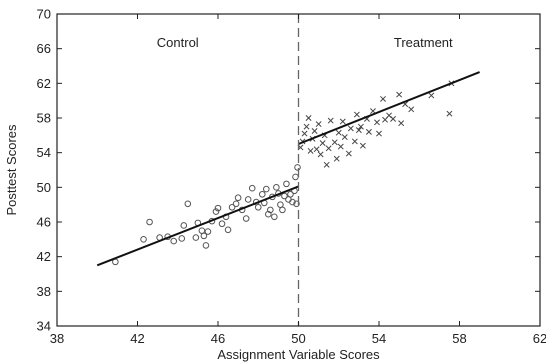  Describe the element at coordinates (197, 226) in the screenshot. I see `control-fit-line` at that location.